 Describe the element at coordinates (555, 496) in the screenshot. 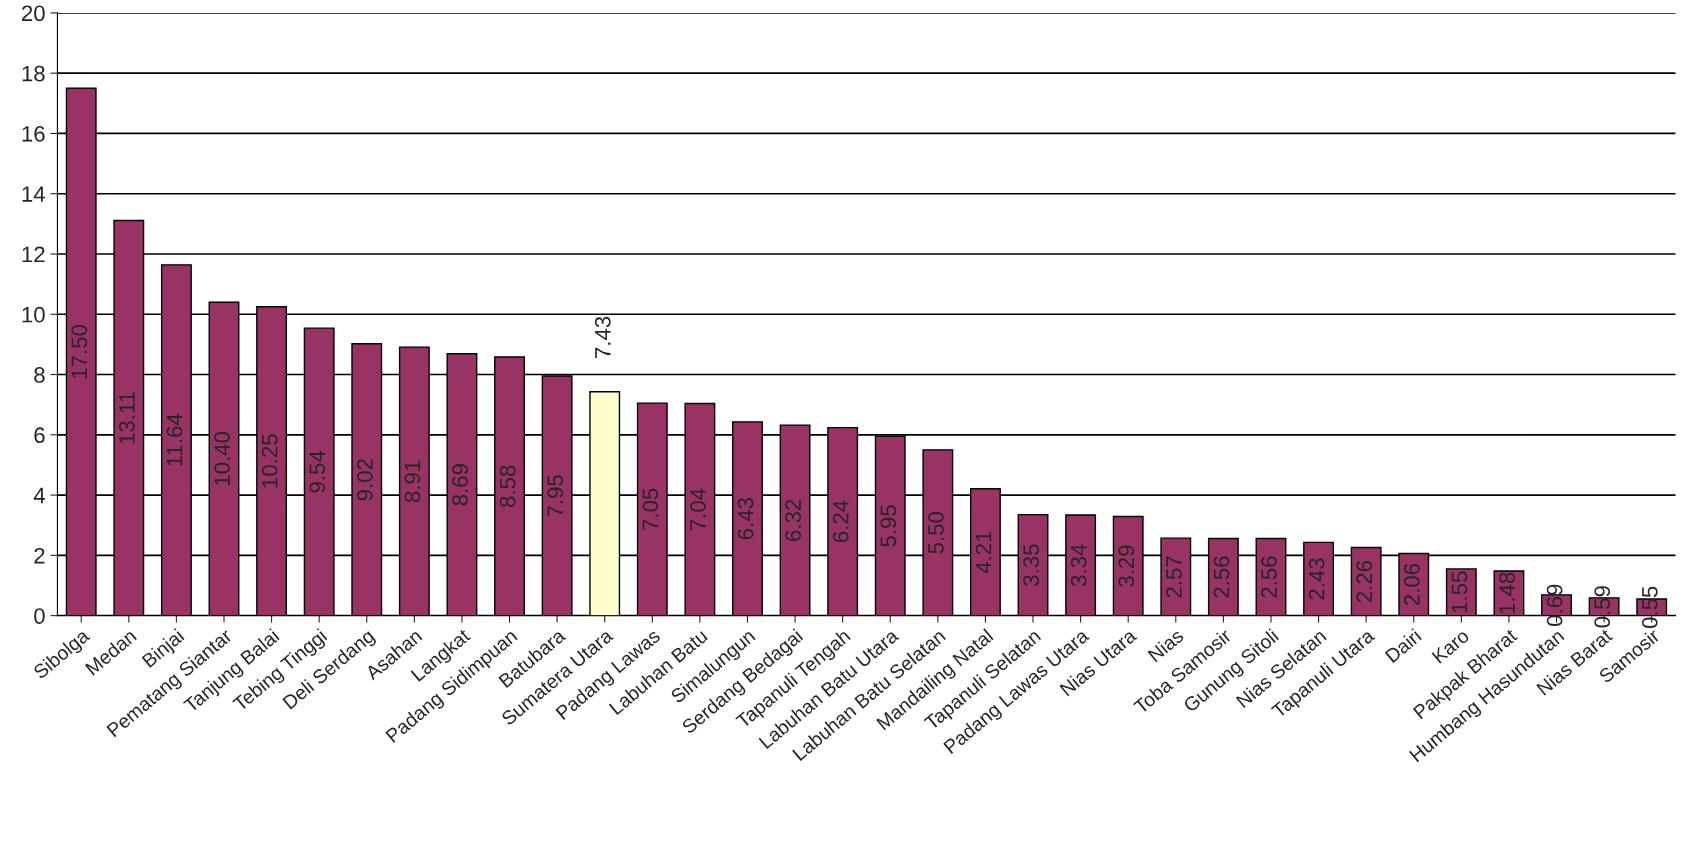

I see `data-label: 7.95` at that location.